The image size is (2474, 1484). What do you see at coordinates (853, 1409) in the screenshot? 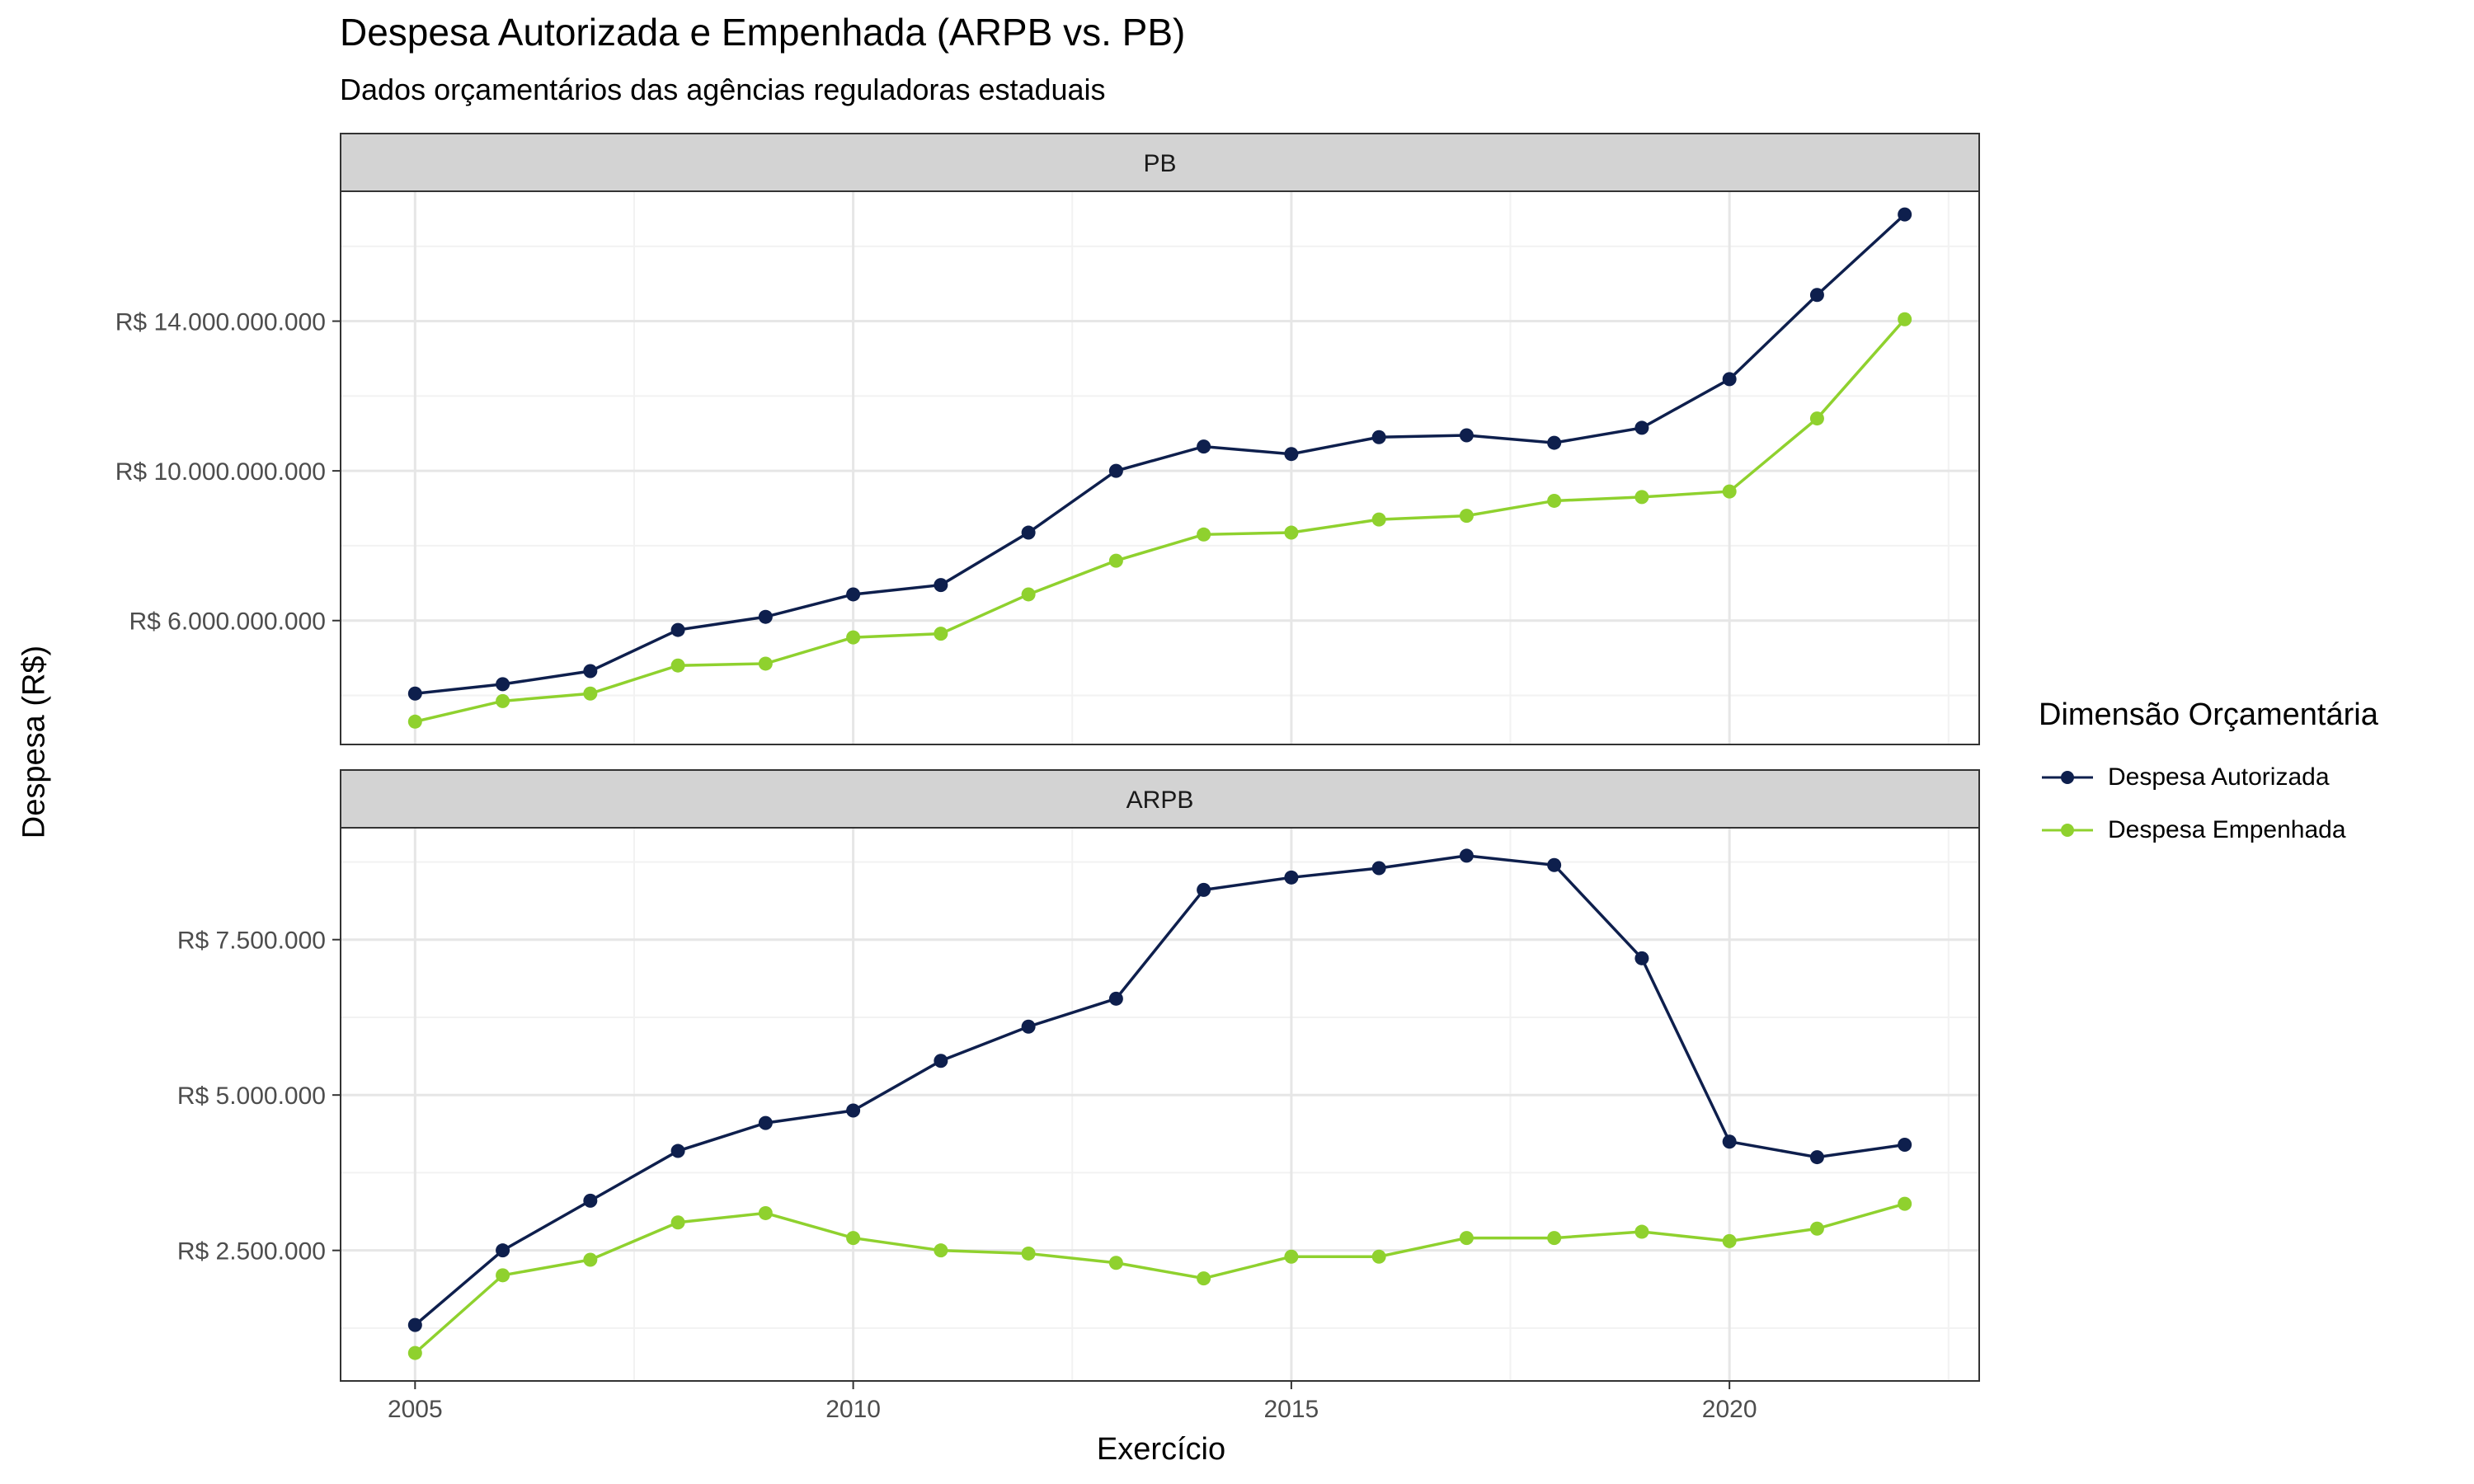
I see `x-tick-label: 2010` at bounding box center [853, 1409].